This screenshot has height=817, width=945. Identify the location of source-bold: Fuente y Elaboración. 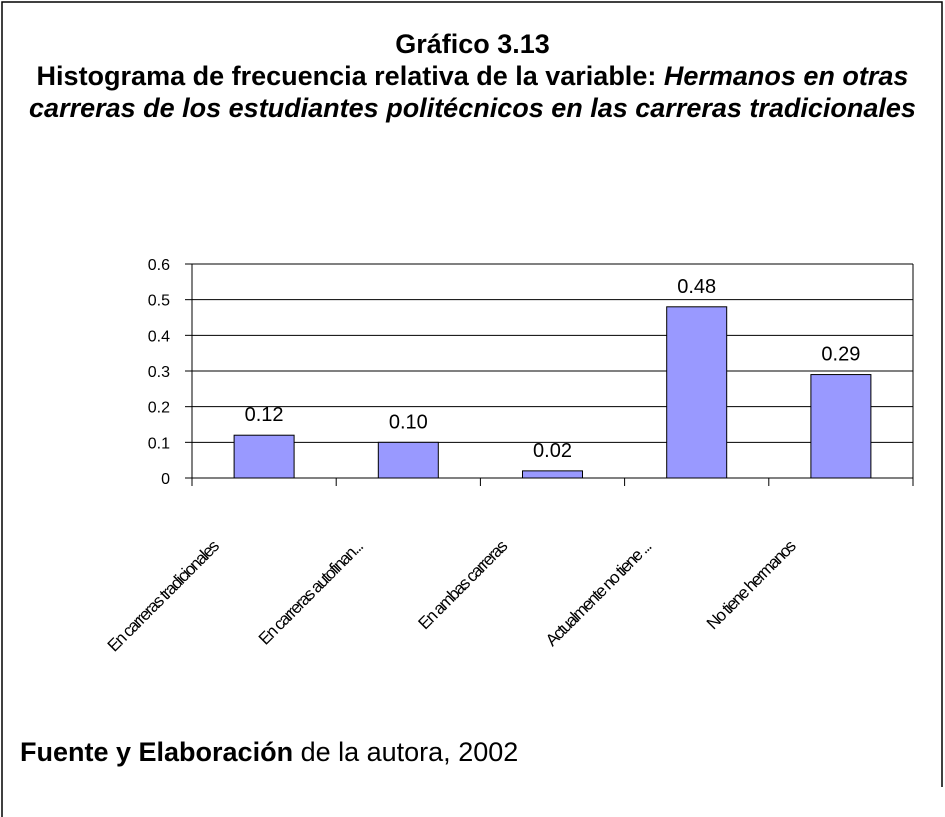
(157, 752).